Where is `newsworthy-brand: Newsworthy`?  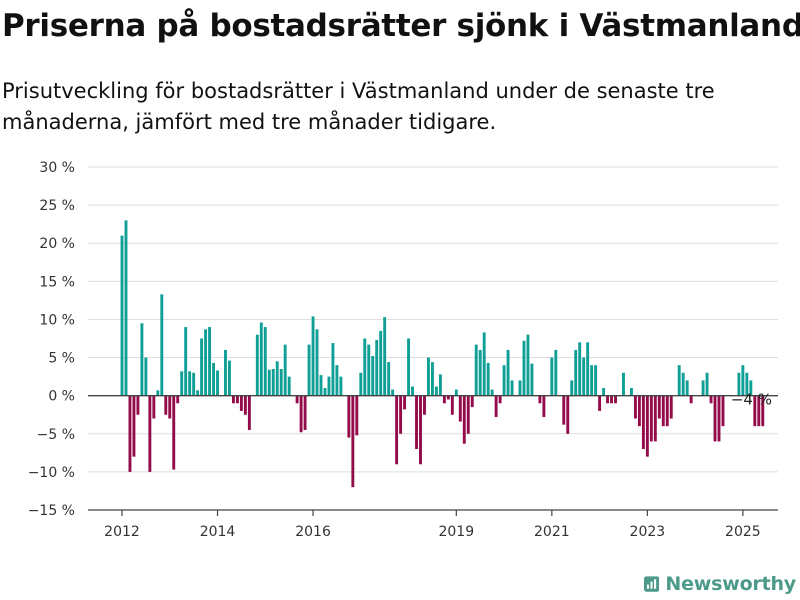 newsworthy-brand: Newsworthy is located at coordinates (720, 584).